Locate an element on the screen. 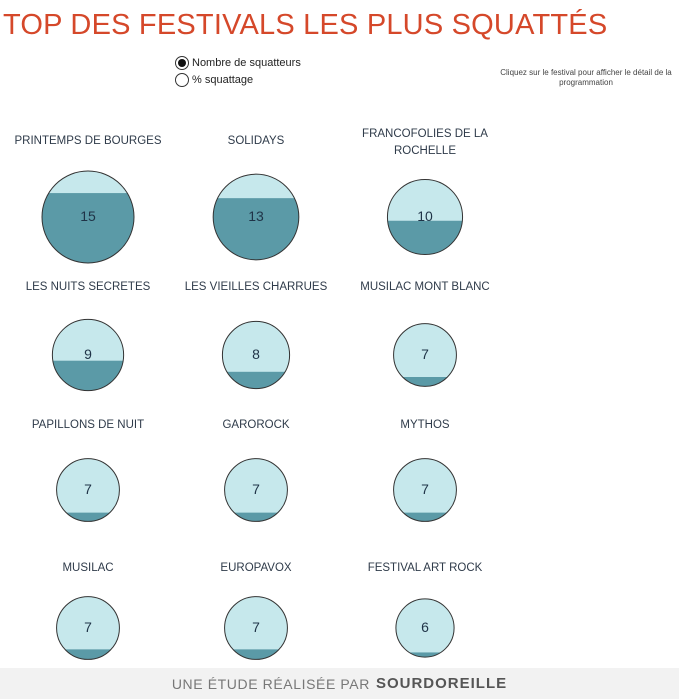 The height and width of the screenshot is (699, 679). festival-label: FESTIVAL ART ROCK is located at coordinates (425, 568).